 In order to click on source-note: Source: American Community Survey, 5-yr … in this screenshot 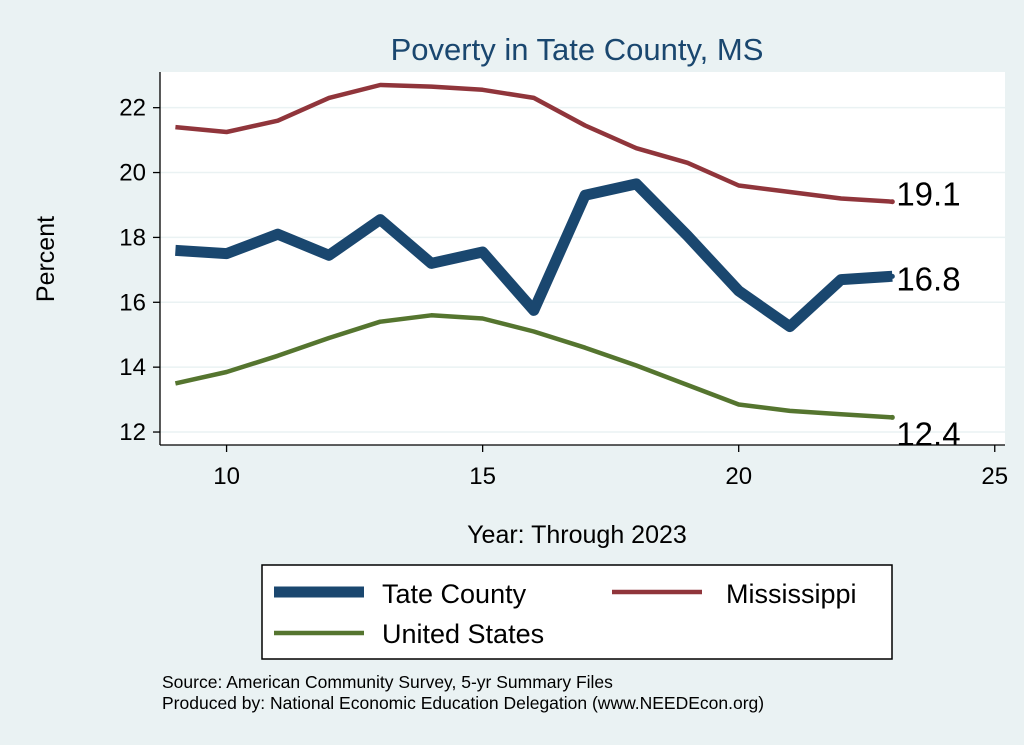, I will do `click(387, 682)`.